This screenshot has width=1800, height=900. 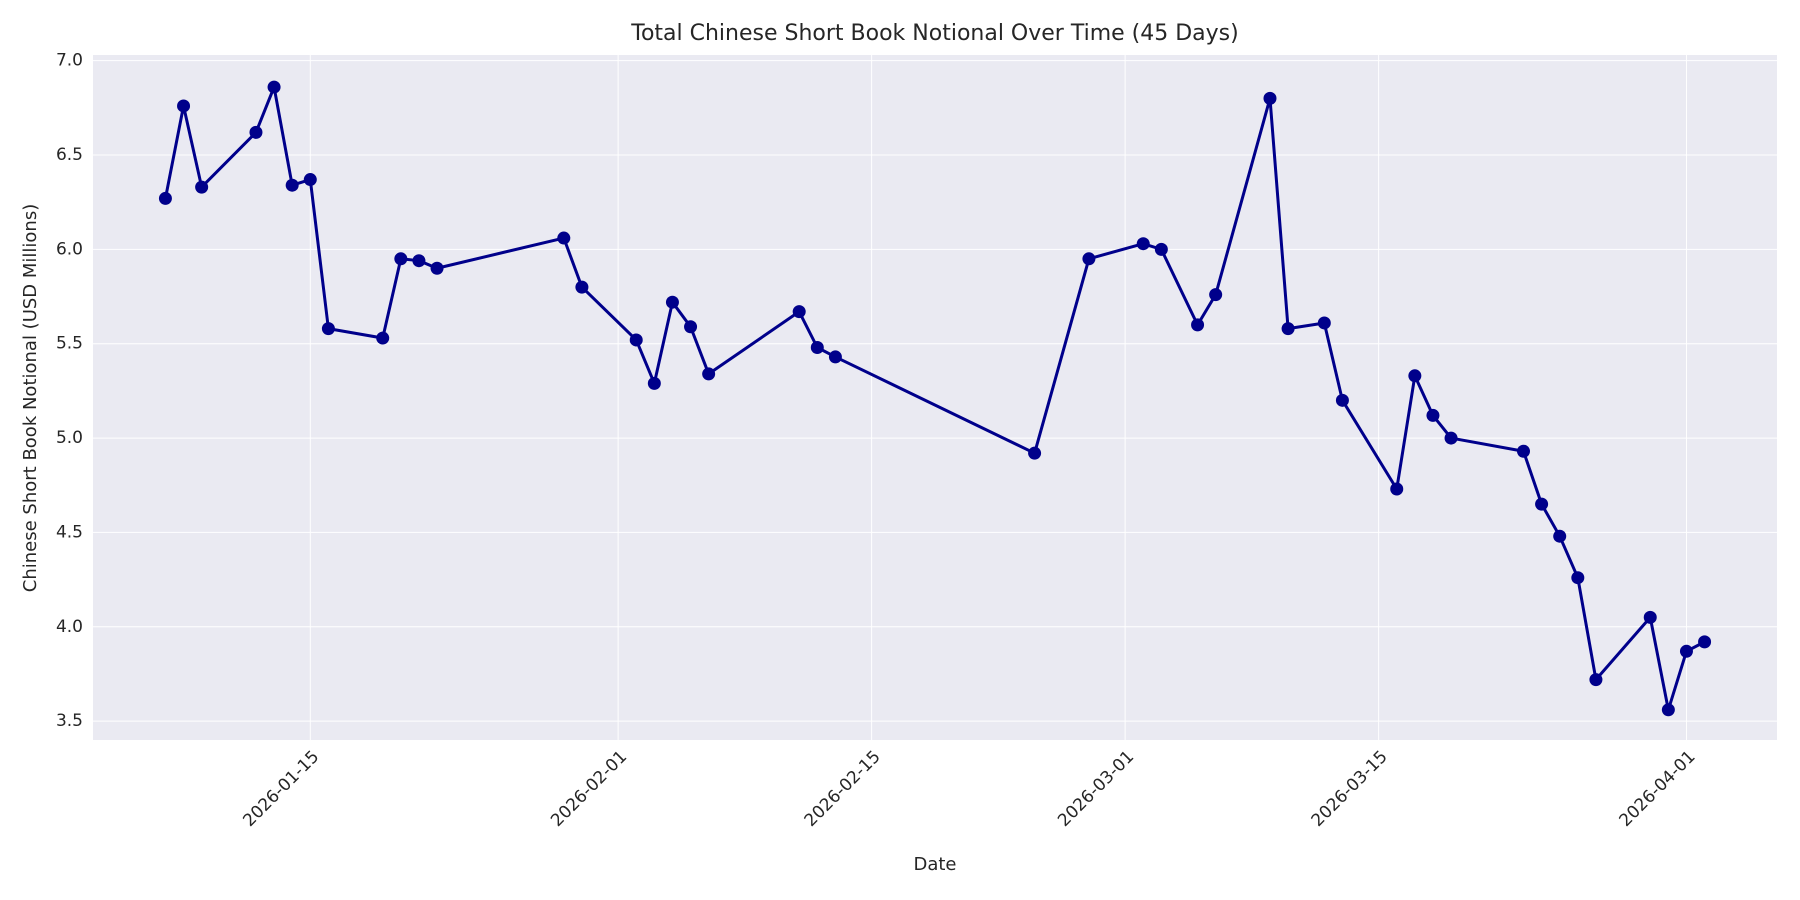 What do you see at coordinates (1658, 789) in the screenshot?
I see `x-tick-label: 2026-04-01` at bounding box center [1658, 789].